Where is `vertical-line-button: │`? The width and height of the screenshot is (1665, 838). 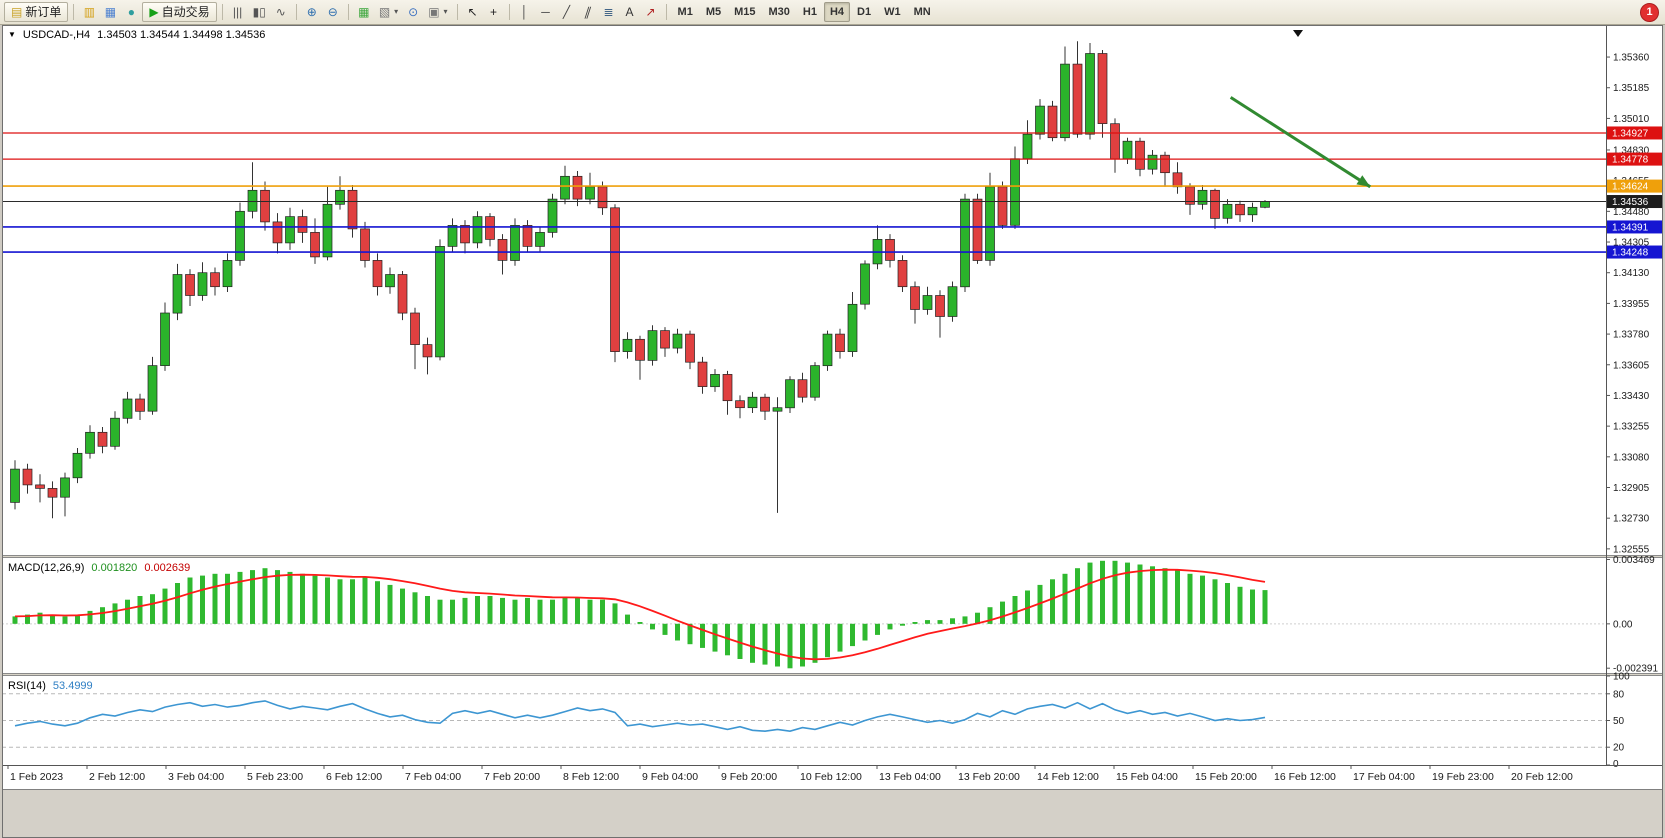 vertical-line-button: │ is located at coordinates (525, 12).